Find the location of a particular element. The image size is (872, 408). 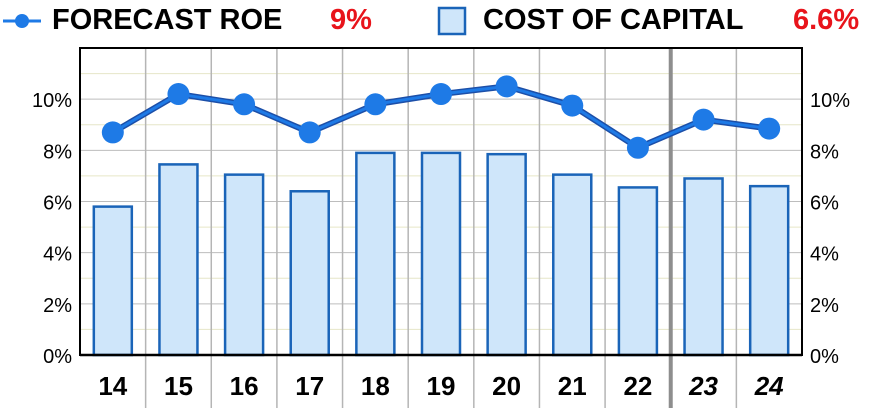

x-tick-label: 15 is located at coordinates (178, 386).